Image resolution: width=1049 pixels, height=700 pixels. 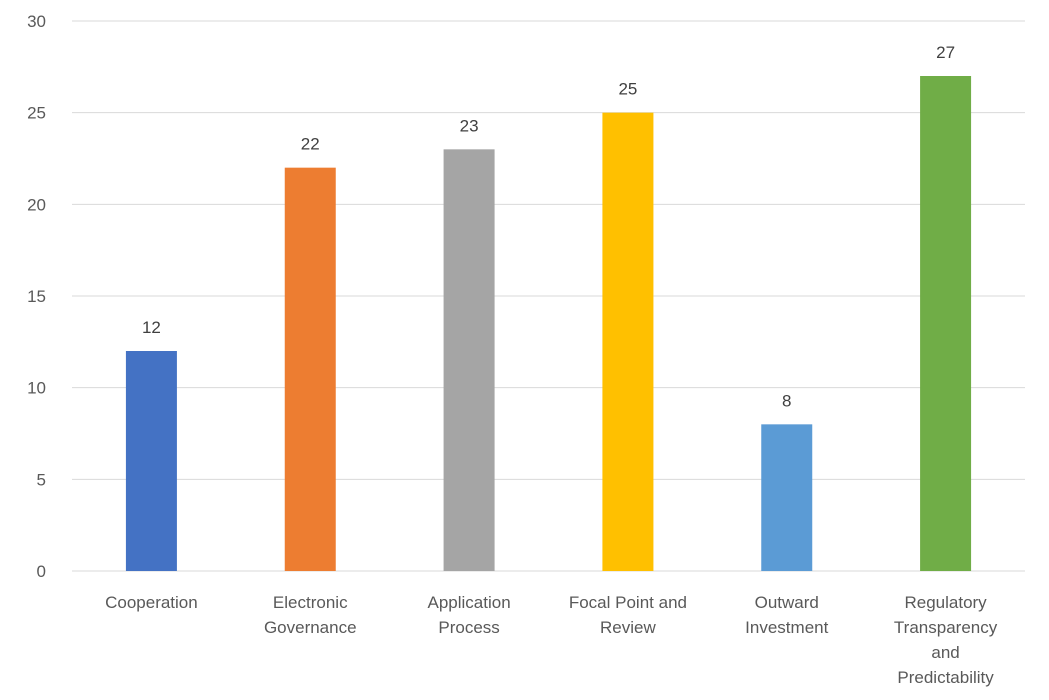 I want to click on x-tick-label-line: Investment, so click(x=786, y=627).